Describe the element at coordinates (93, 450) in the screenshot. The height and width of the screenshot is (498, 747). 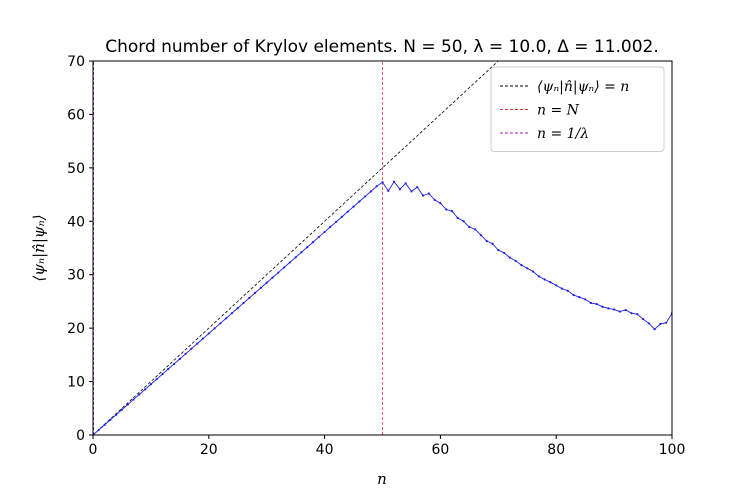
I see `x-tick-label: 0` at that location.